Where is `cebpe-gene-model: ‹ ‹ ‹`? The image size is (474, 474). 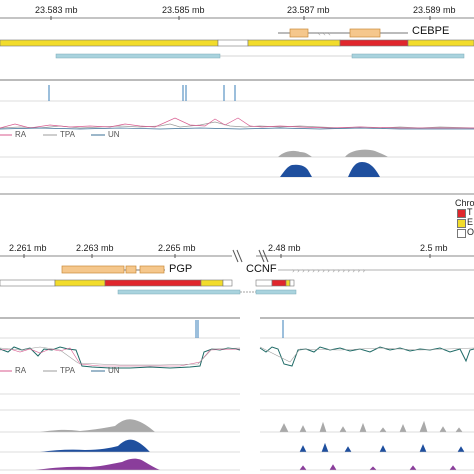 cebpe-gene-model: ‹ ‹ ‹ is located at coordinates (343, 33).